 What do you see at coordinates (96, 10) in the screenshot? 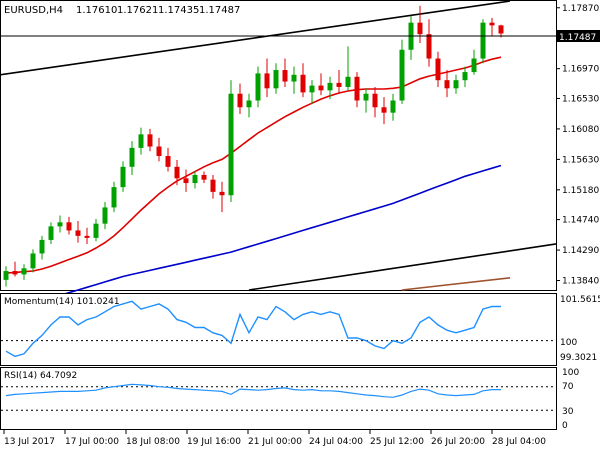
I see `ohlc-open: 1.17610` at bounding box center [96, 10].